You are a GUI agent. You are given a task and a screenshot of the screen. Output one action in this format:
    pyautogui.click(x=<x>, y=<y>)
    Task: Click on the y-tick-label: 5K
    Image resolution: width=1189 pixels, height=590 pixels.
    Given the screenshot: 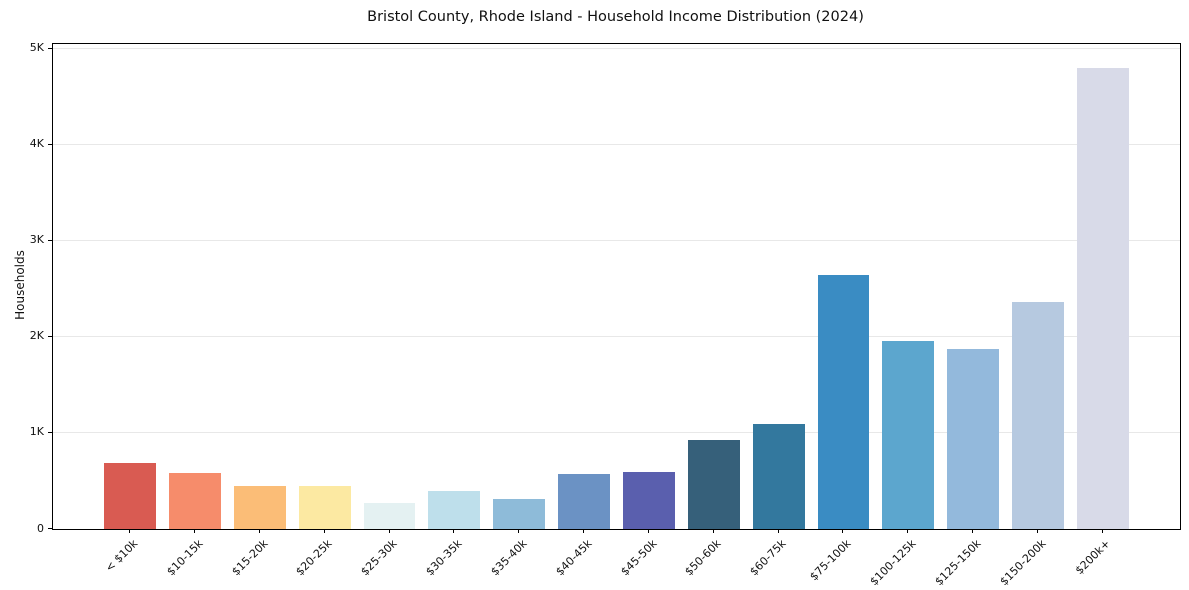 What is the action you would take?
    pyautogui.click(x=36, y=48)
    